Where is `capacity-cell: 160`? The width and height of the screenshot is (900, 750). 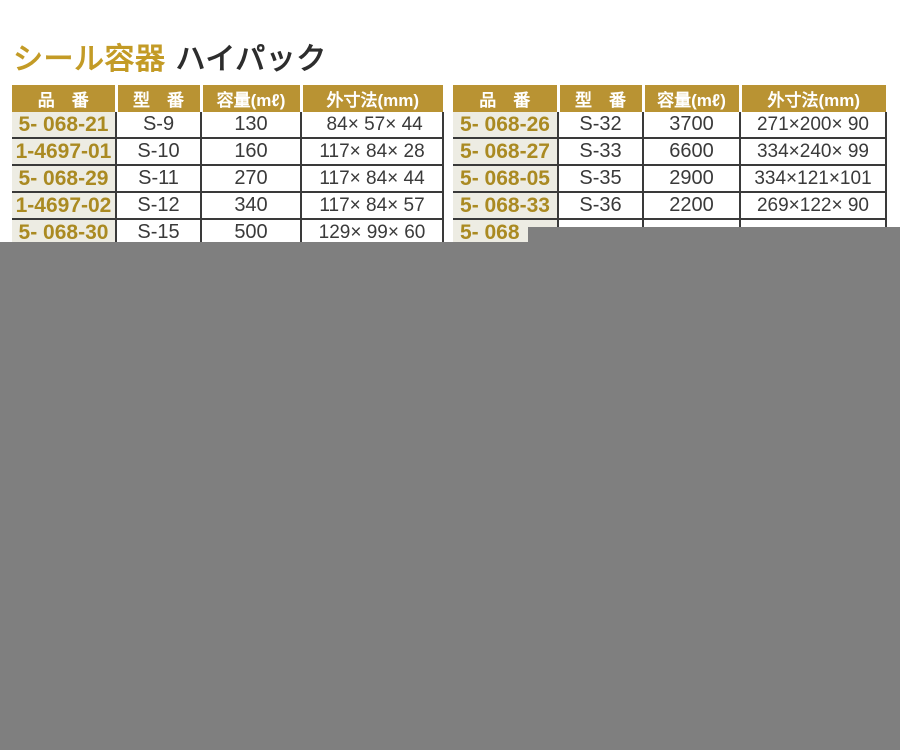
capacity-cell: 160 is located at coordinates (250, 152).